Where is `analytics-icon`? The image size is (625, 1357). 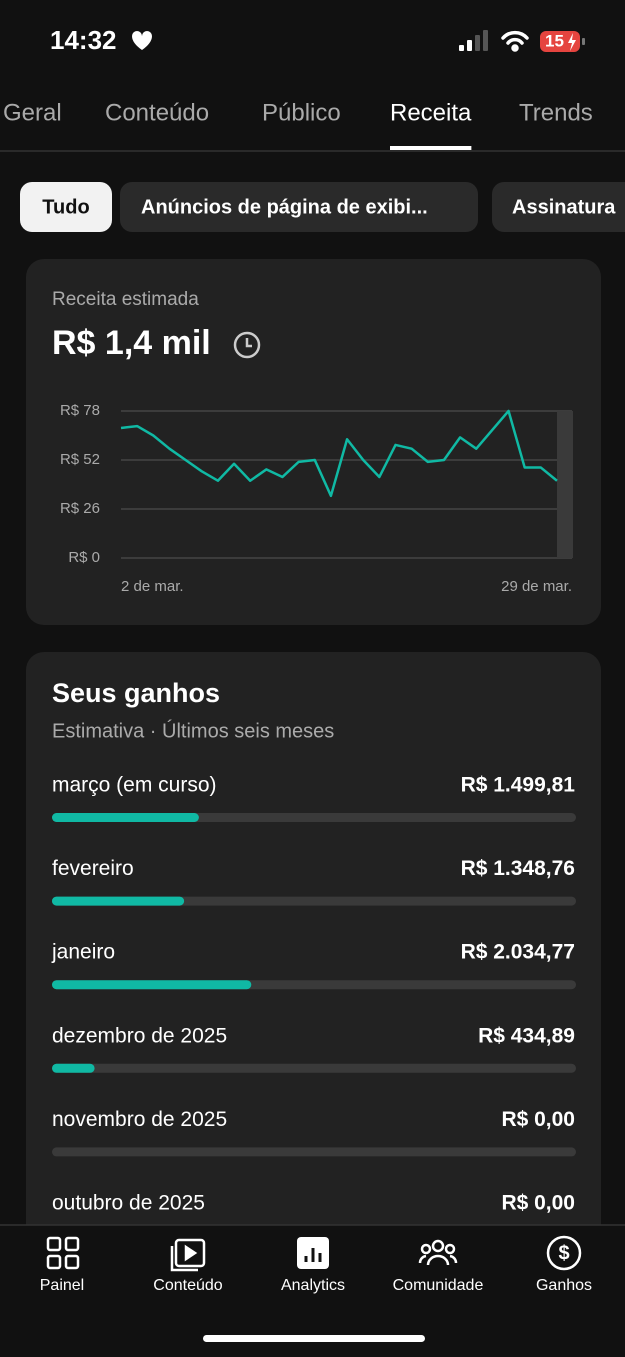
analytics-icon is located at coordinates (313, 1253).